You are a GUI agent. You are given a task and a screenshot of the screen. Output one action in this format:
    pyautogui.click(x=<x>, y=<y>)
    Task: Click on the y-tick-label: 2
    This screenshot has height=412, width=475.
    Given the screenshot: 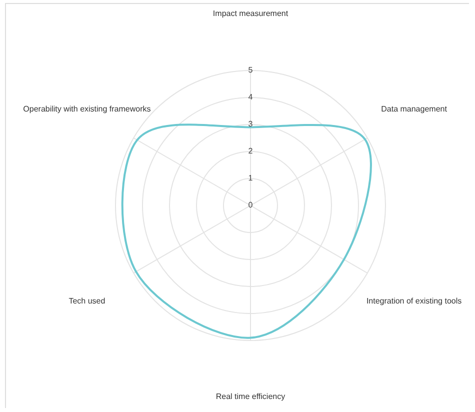 What is the action you would take?
    pyautogui.click(x=251, y=151)
    